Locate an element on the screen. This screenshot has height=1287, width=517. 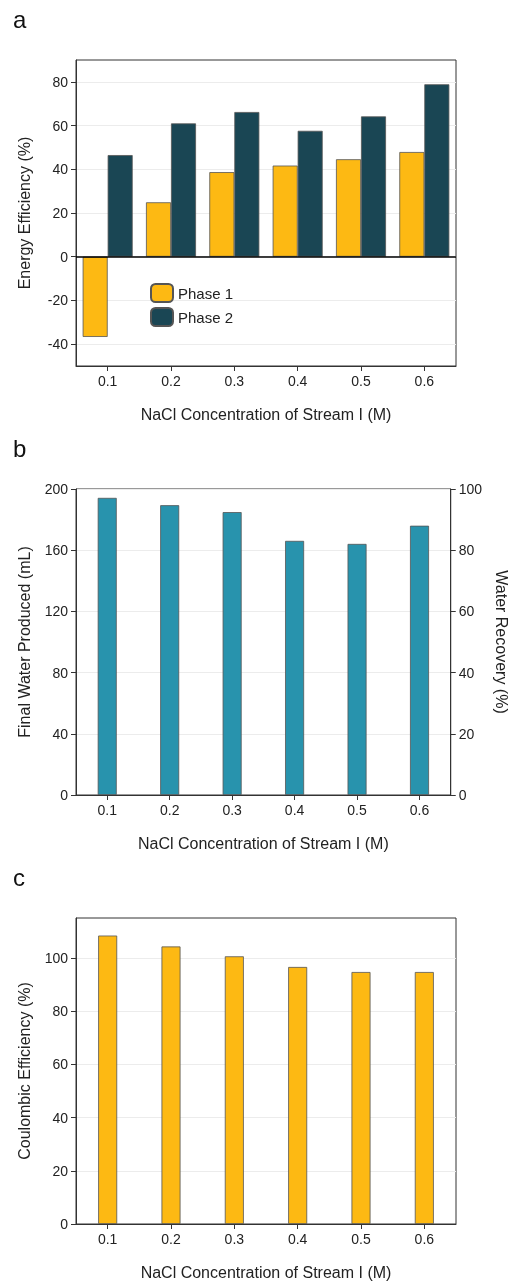
y-tick-label: -40 is located at coordinates (58, 344).